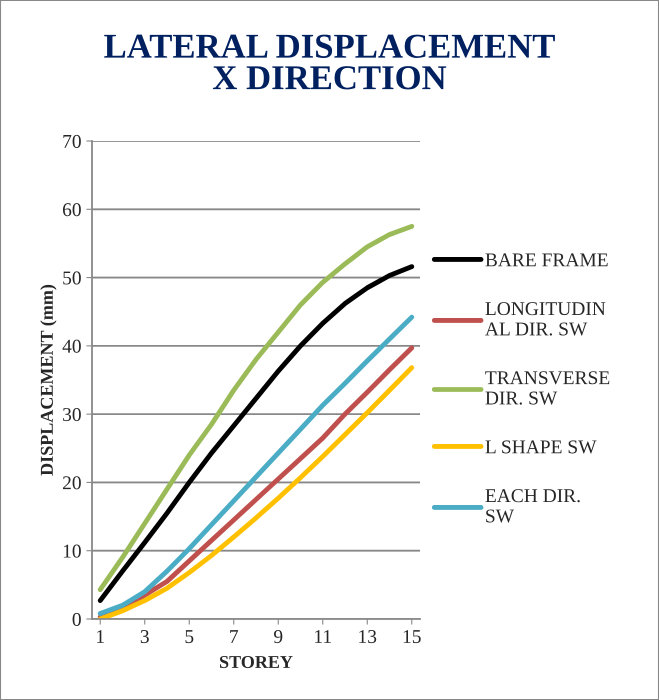 This screenshot has height=700, width=659. Describe the element at coordinates (76, 619) in the screenshot. I see `y-tick-label: 0` at that location.